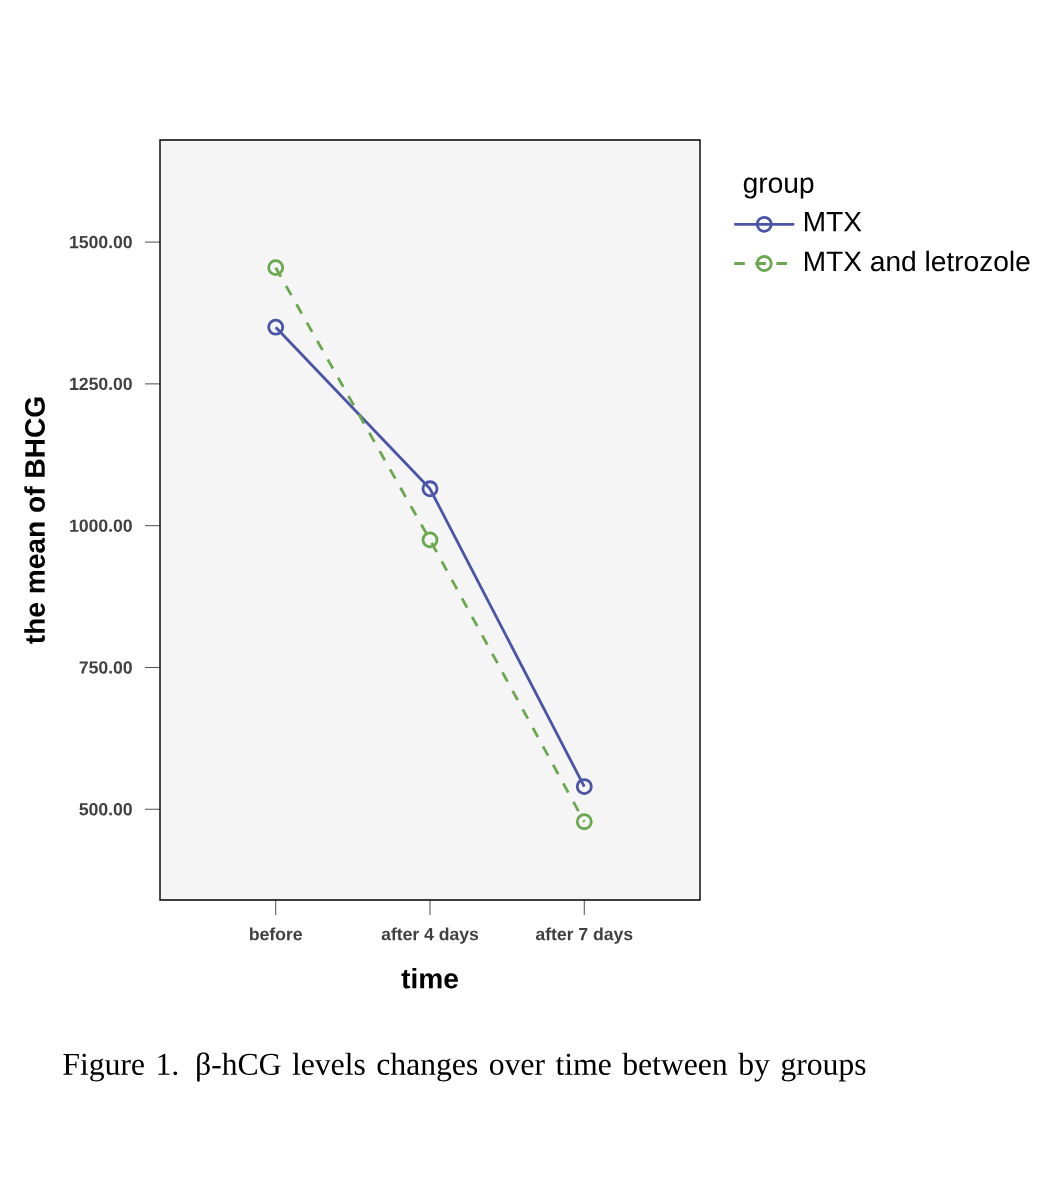  What do you see at coordinates (275, 934) in the screenshot?
I see `x-tick-label: before` at bounding box center [275, 934].